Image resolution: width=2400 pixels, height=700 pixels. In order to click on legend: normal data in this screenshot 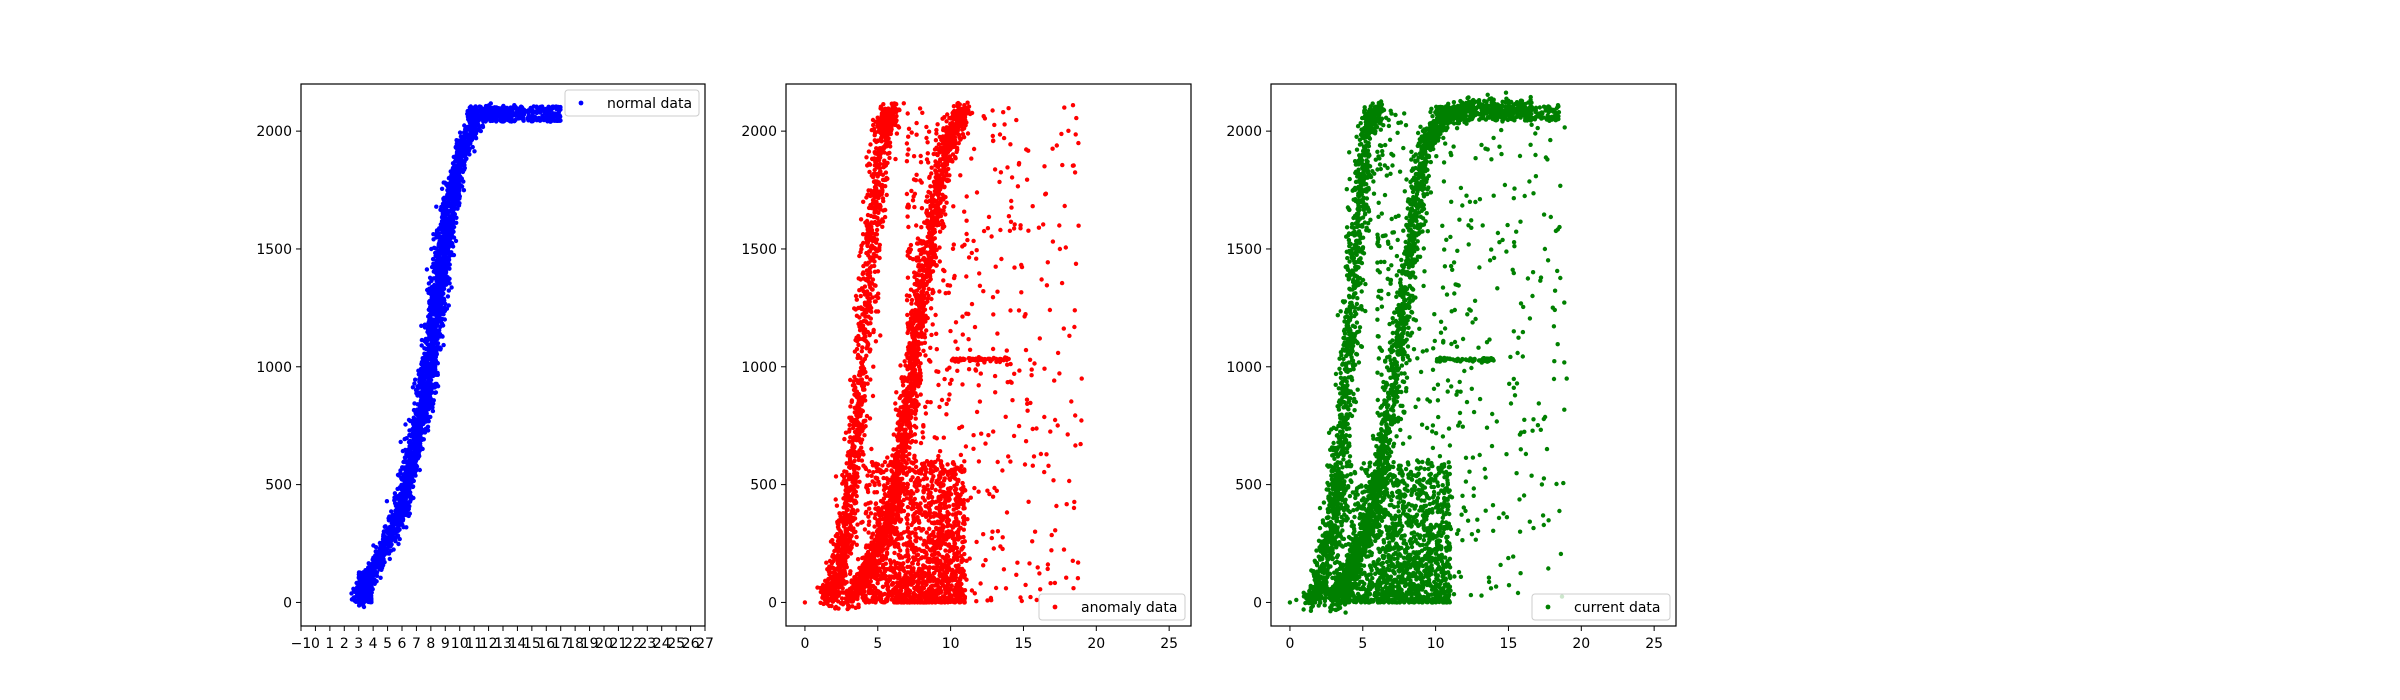, I will do `click(632, 103)`.